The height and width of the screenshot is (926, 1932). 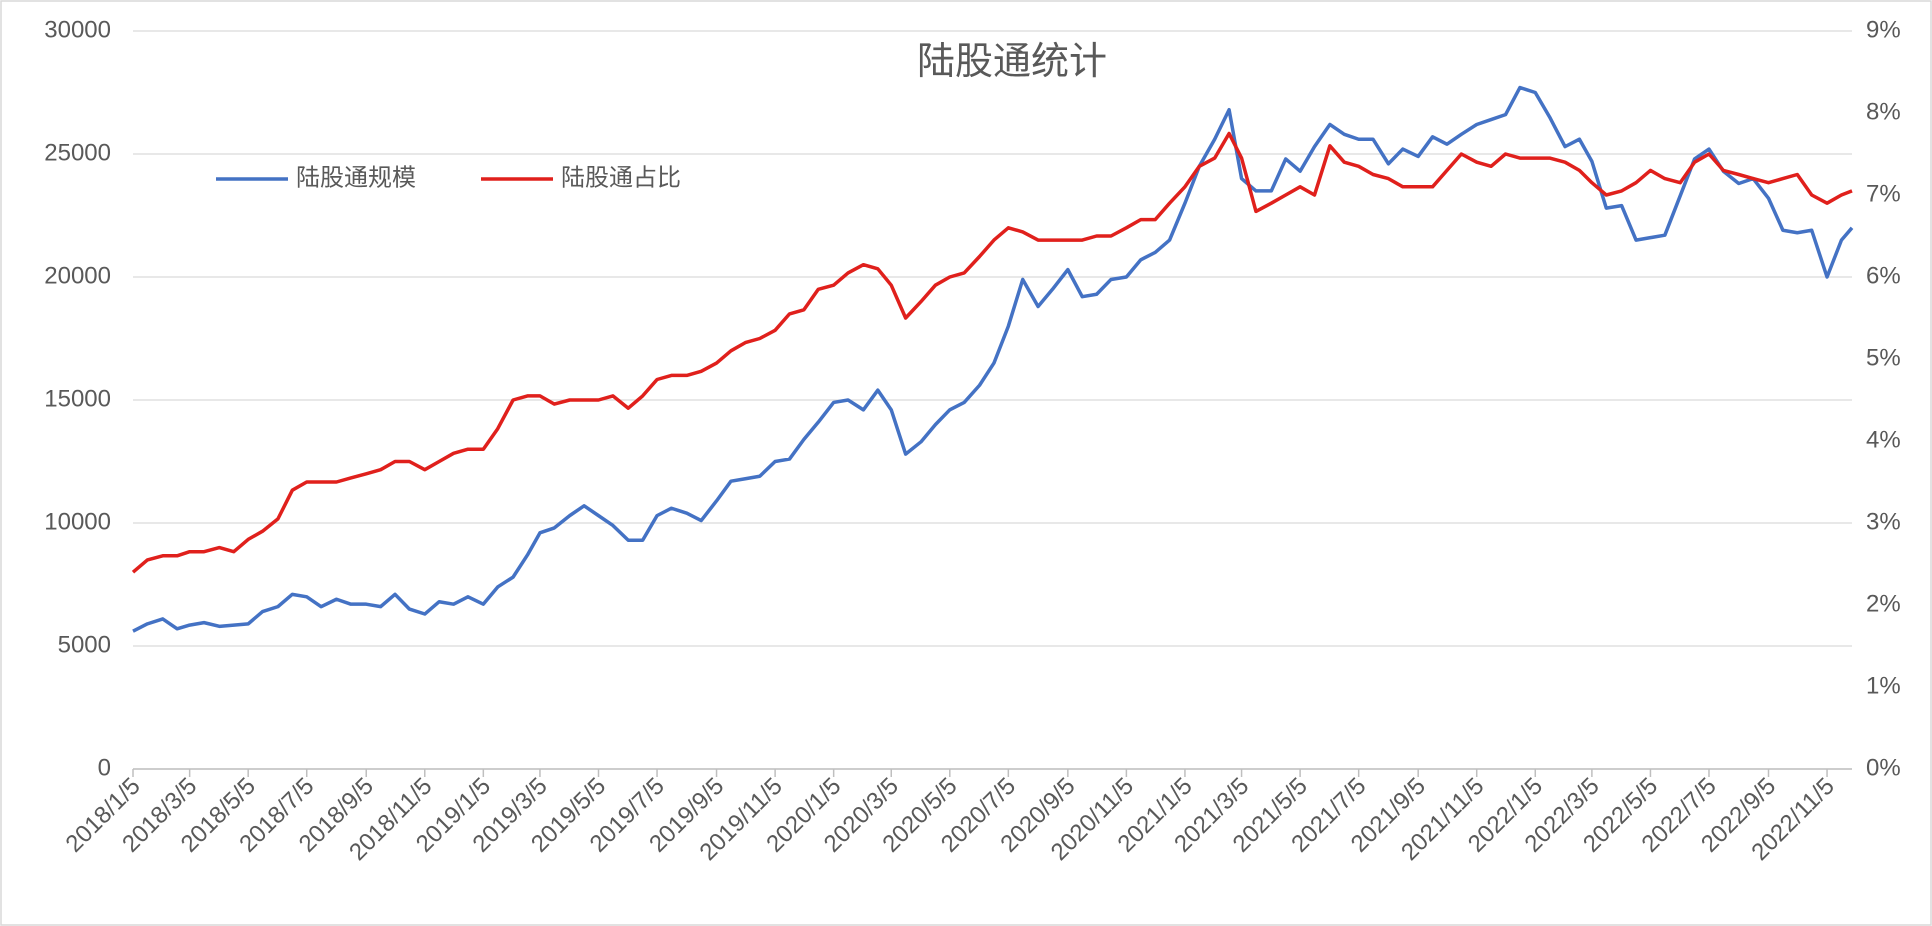 I want to click on y-tick-label: 0, so click(x=104, y=767).